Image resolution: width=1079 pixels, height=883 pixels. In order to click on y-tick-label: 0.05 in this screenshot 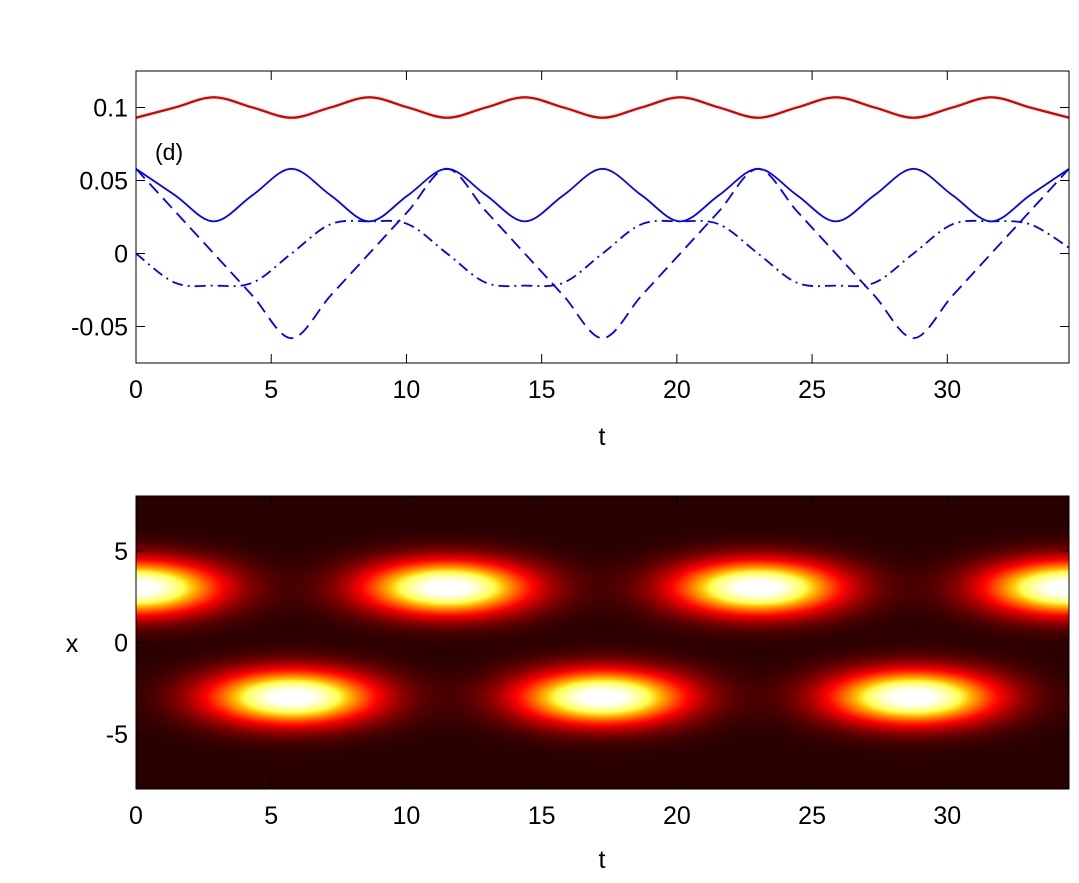, I will do `click(103, 182)`.